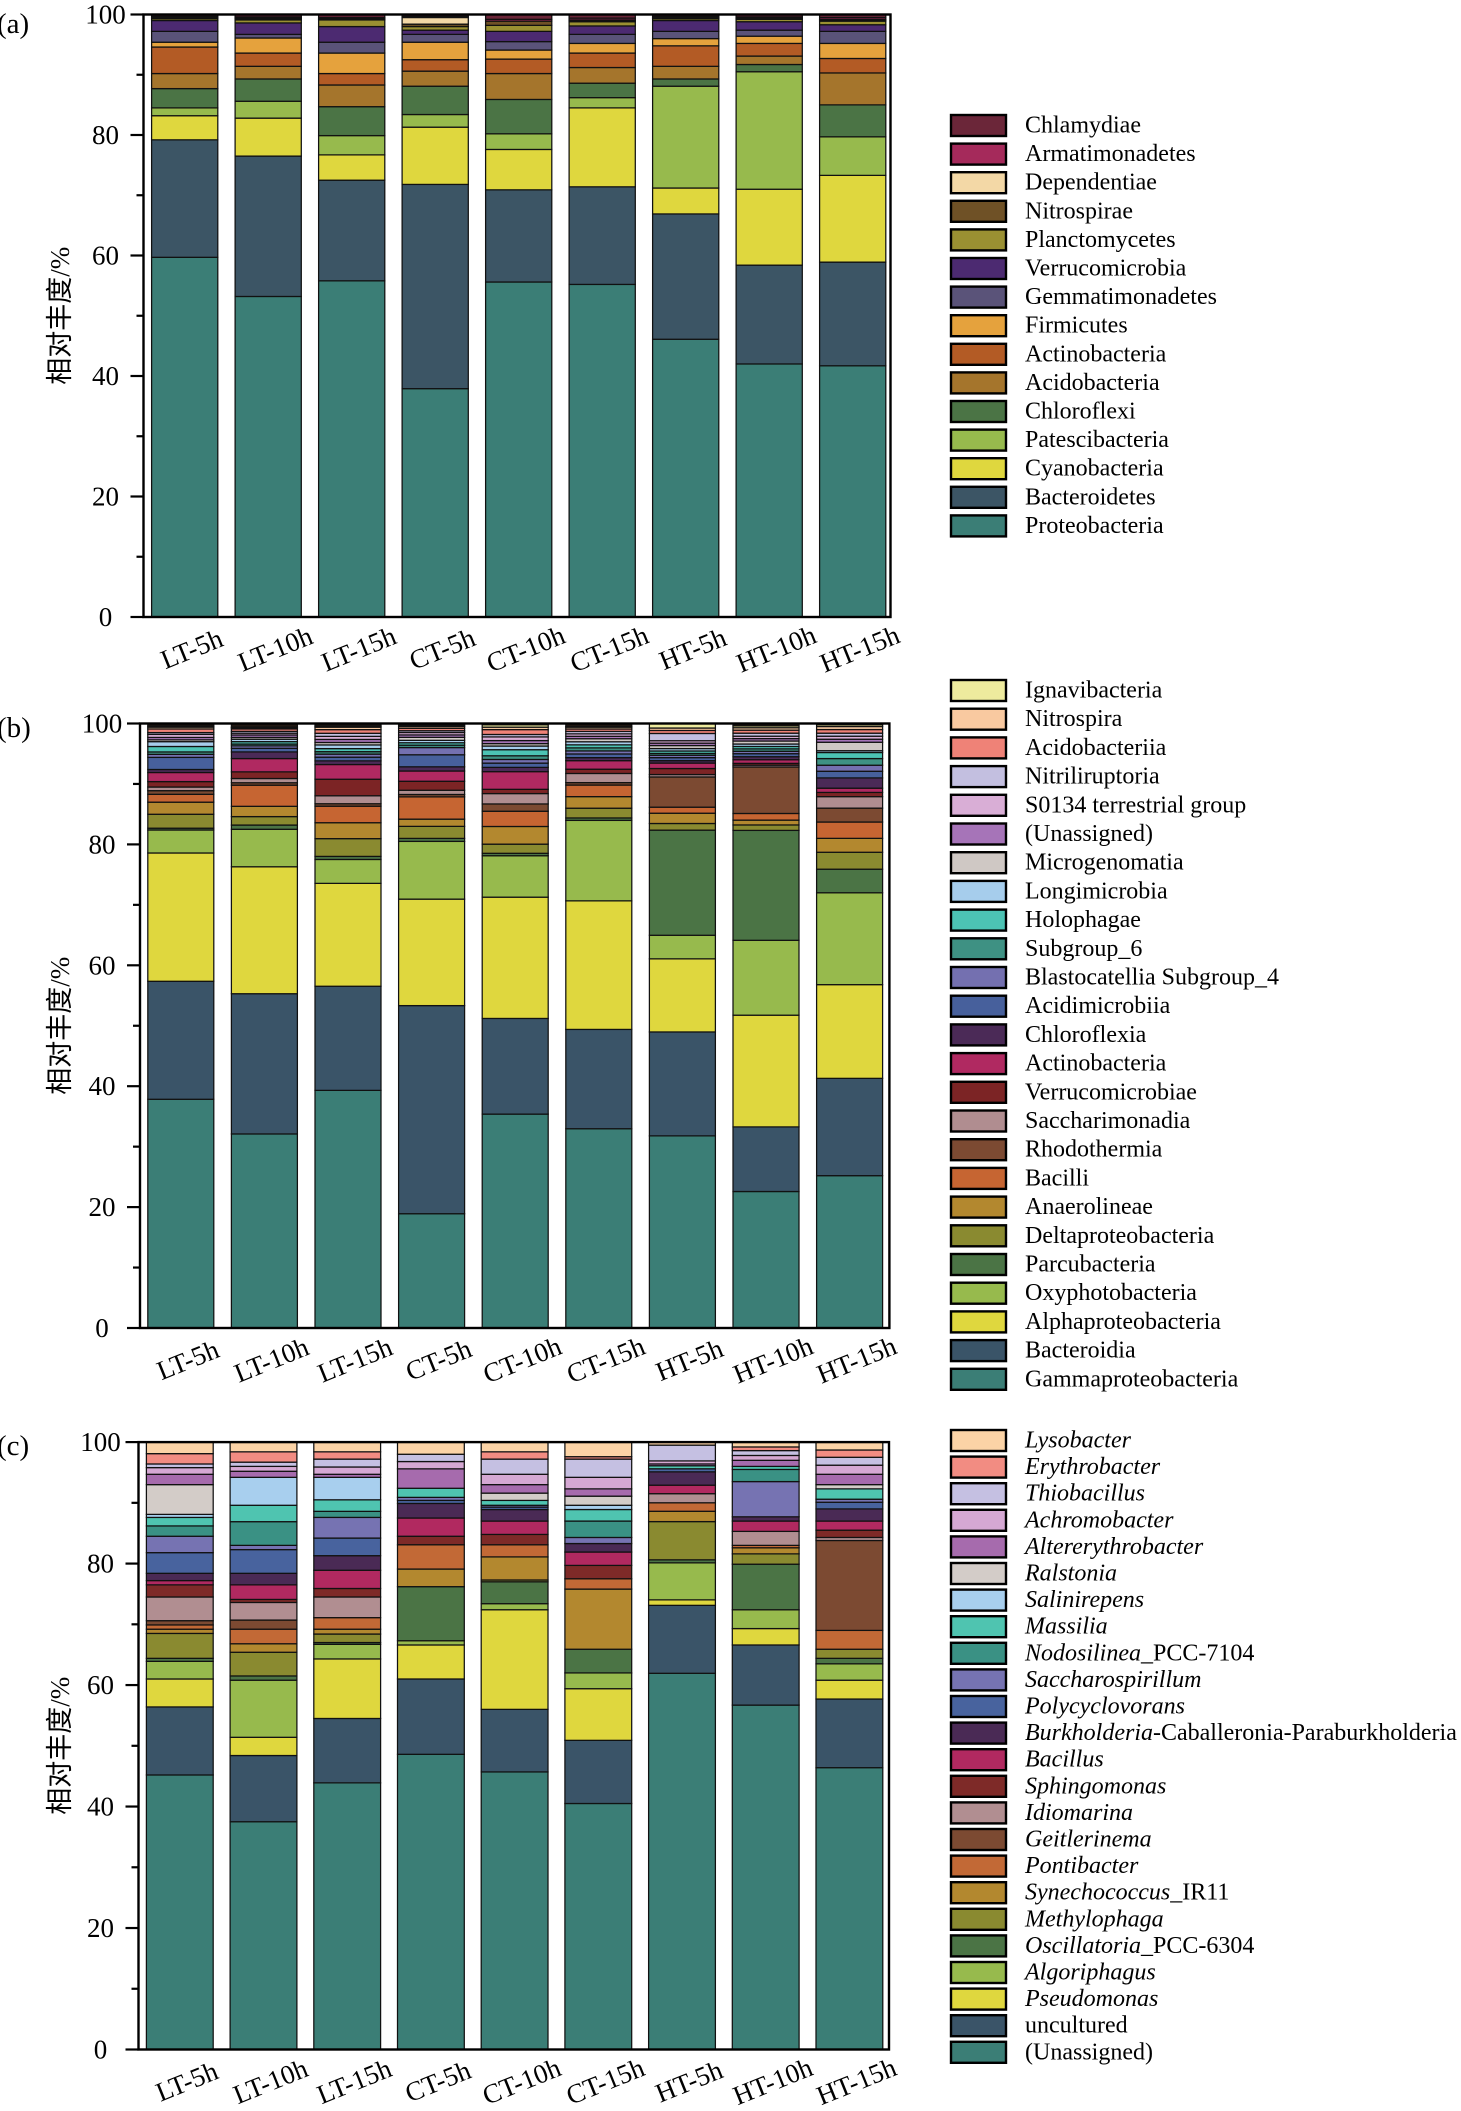 The width and height of the screenshot is (1461, 2111). I want to click on svg-text: Idiomarina, so click(1078, 1813).